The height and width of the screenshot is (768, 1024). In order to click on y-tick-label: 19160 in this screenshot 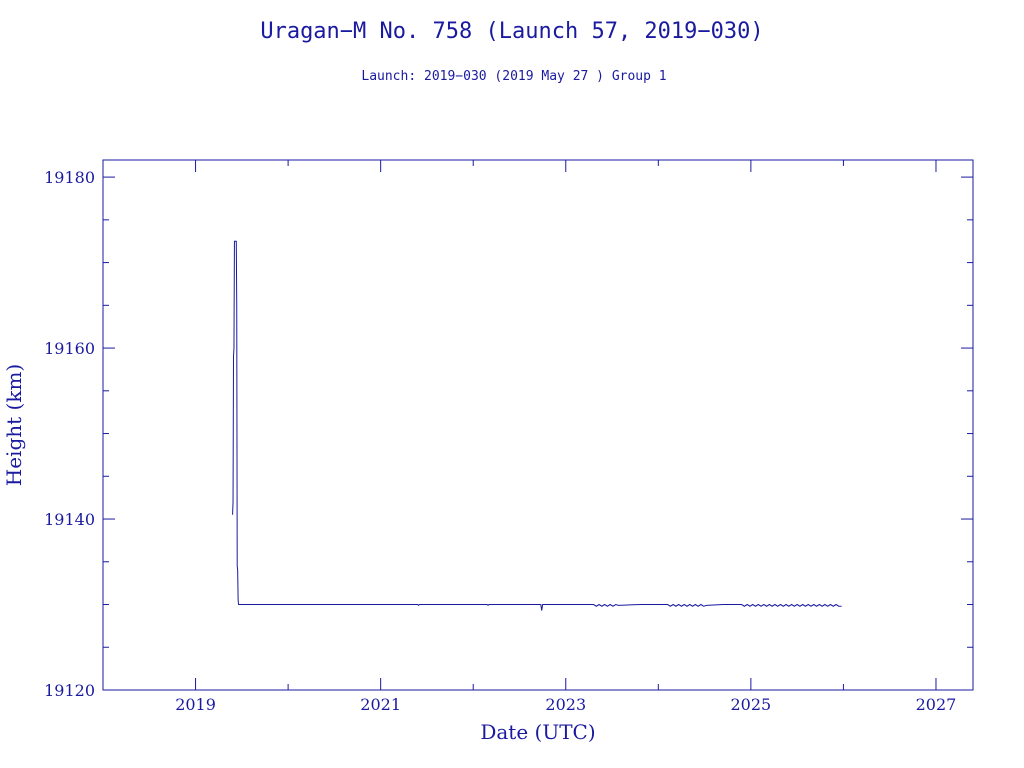, I will do `click(69, 348)`.